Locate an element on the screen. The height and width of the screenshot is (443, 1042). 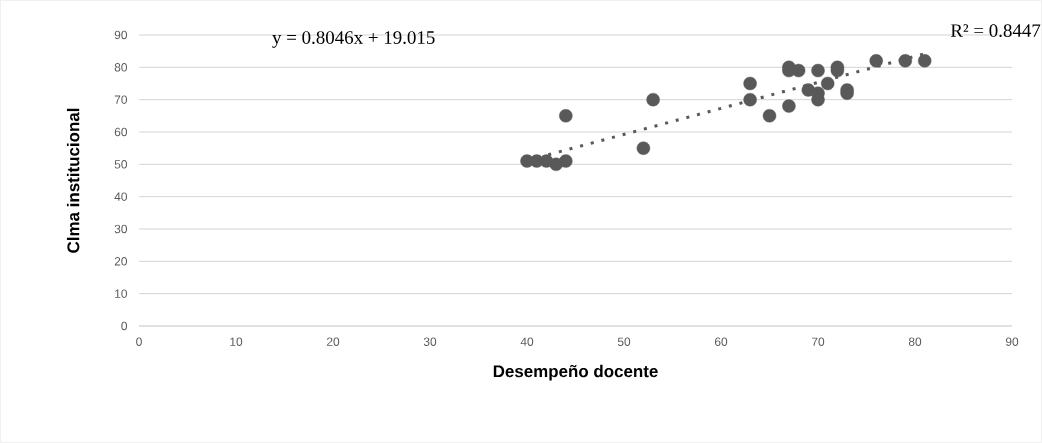
x-tick-label: 20 is located at coordinates (333, 341).